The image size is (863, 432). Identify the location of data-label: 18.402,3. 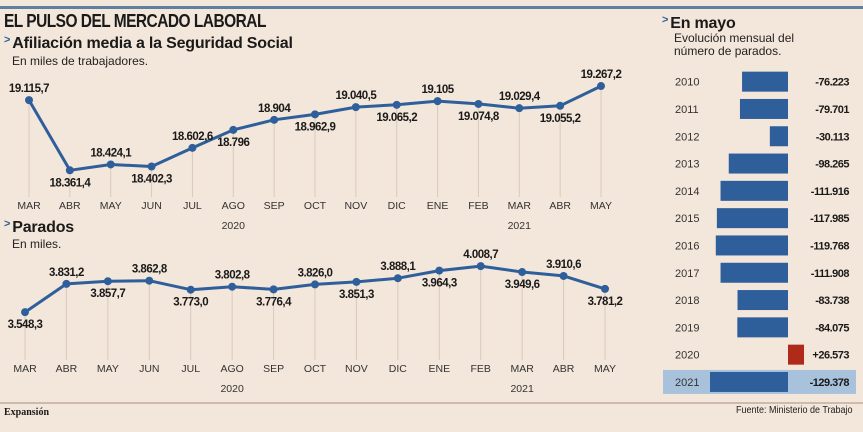
(151, 179).